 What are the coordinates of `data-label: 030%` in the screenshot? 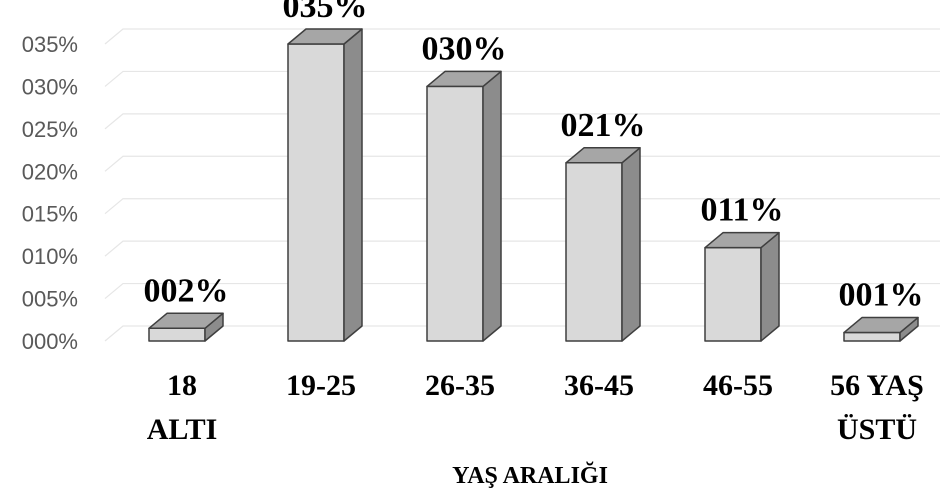 It's located at (464, 48).